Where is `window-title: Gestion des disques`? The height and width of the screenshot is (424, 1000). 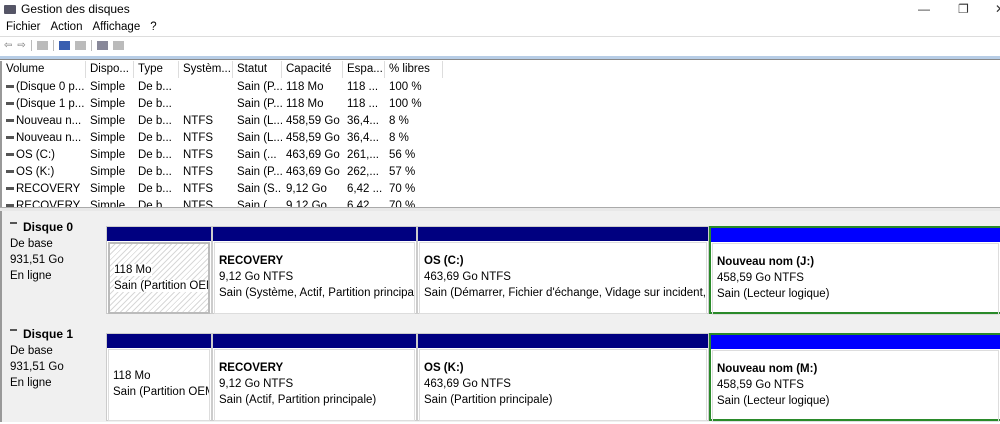 window-title: Gestion des disques is located at coordinates (75, 9).